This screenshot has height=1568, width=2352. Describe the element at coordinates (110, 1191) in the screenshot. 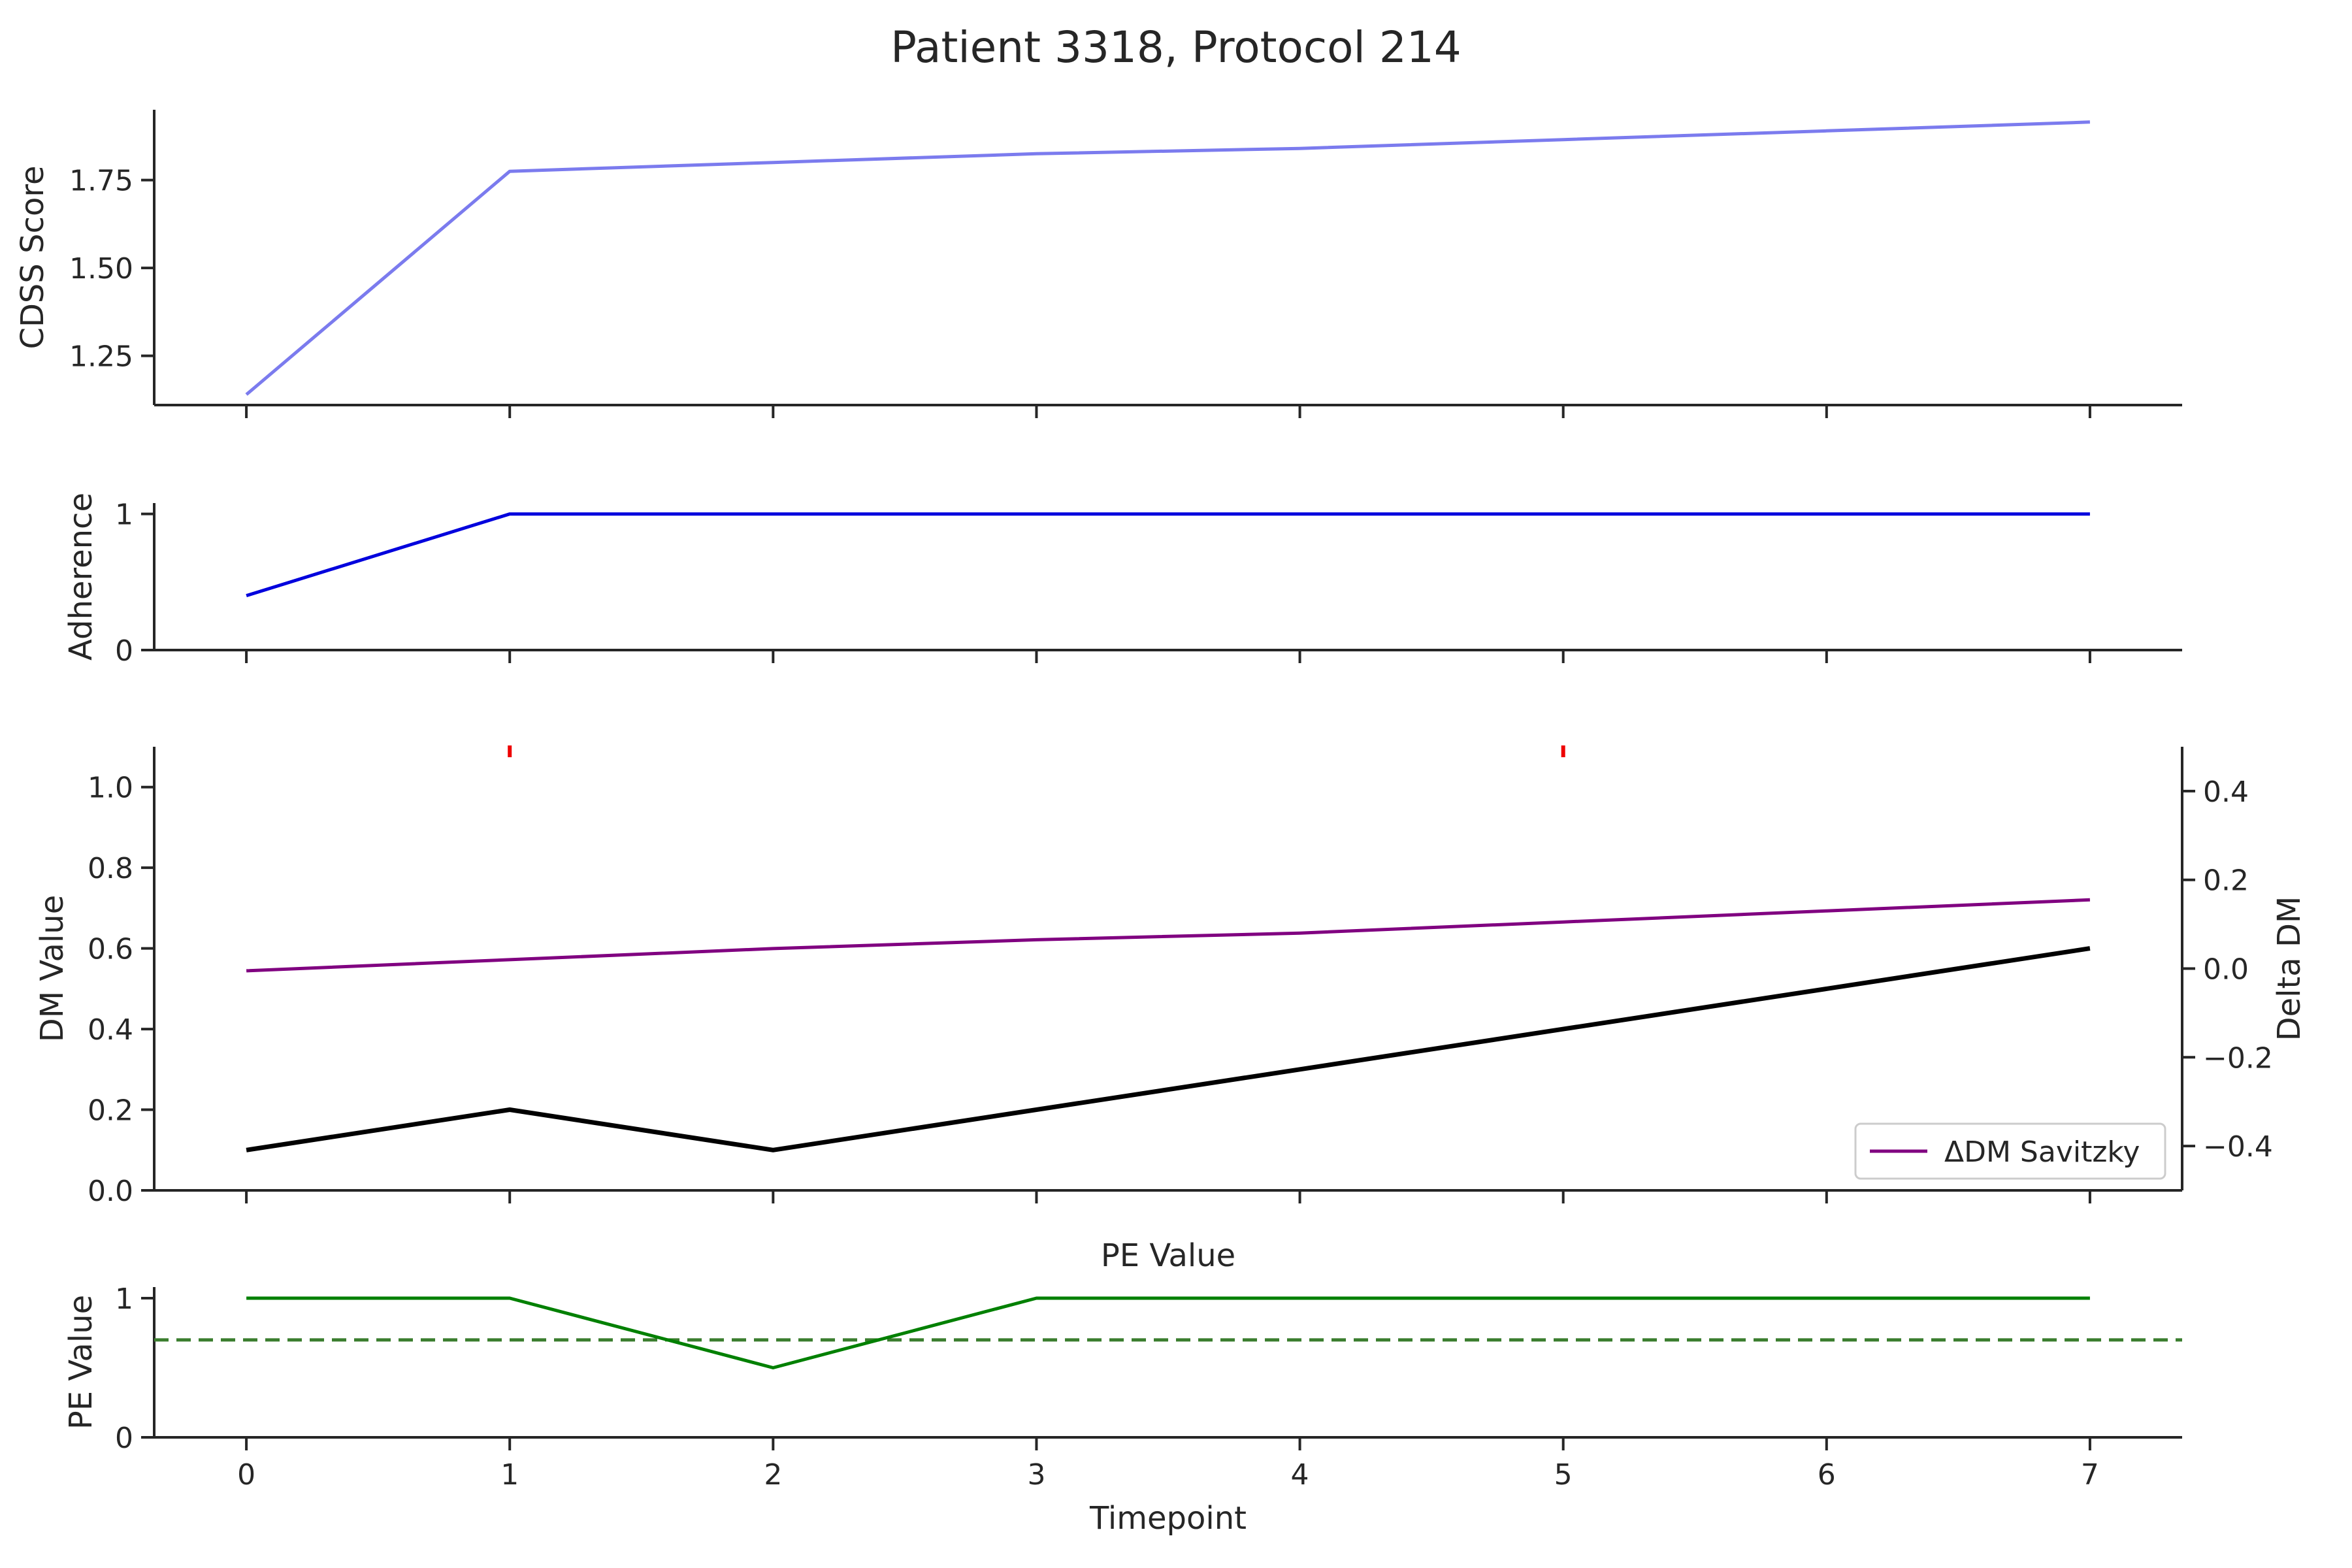

I see `panel-3-y-tick-label: 0.0` at that location.